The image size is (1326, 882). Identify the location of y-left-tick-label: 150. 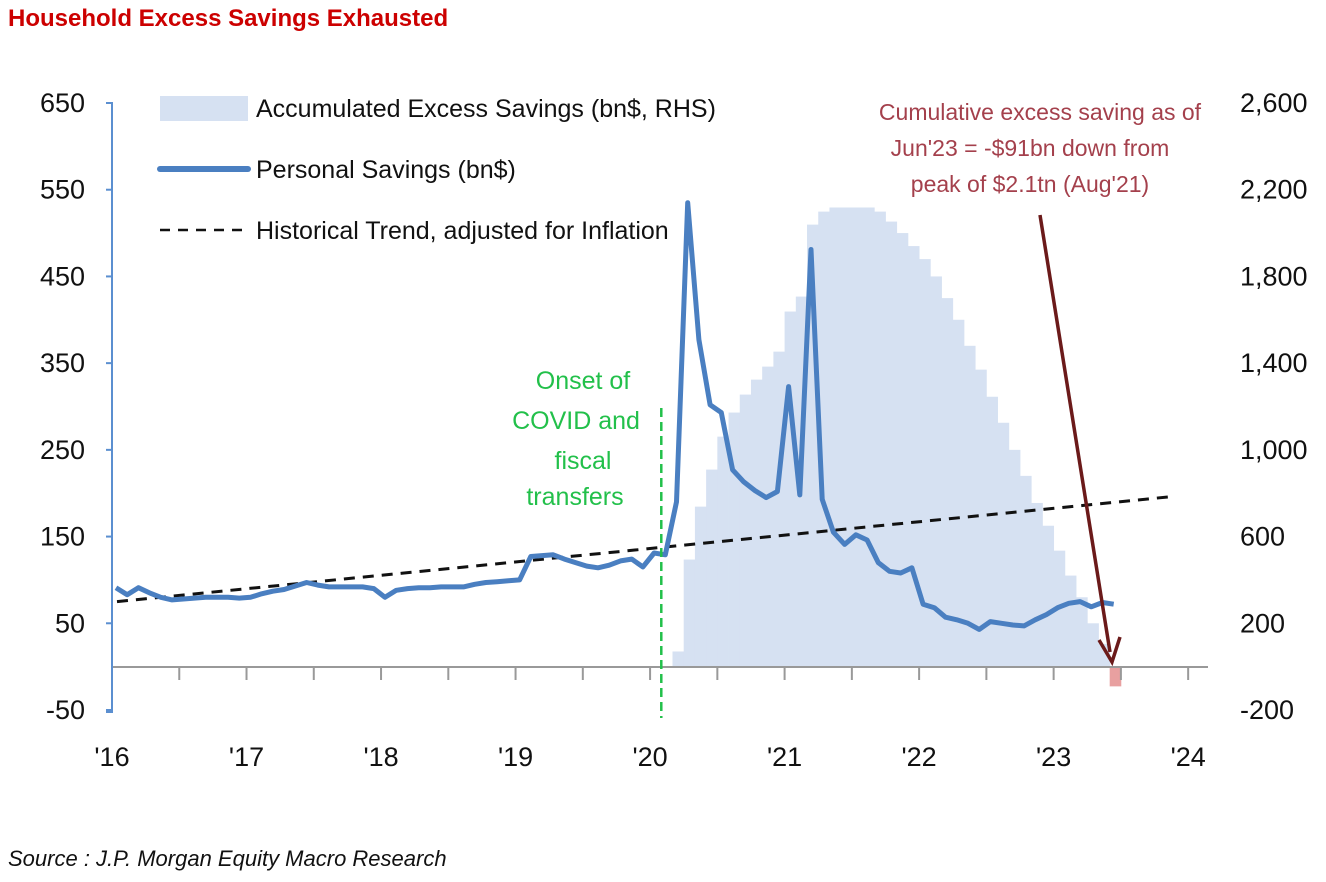
(62, 537).